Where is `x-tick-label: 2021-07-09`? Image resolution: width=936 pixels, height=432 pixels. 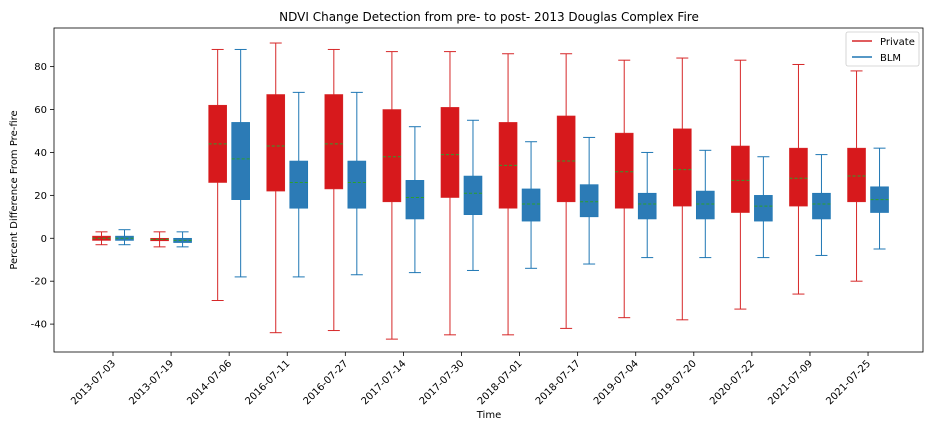
x-tick-label: 2021-07-09 is located at coordinates (790, 382).